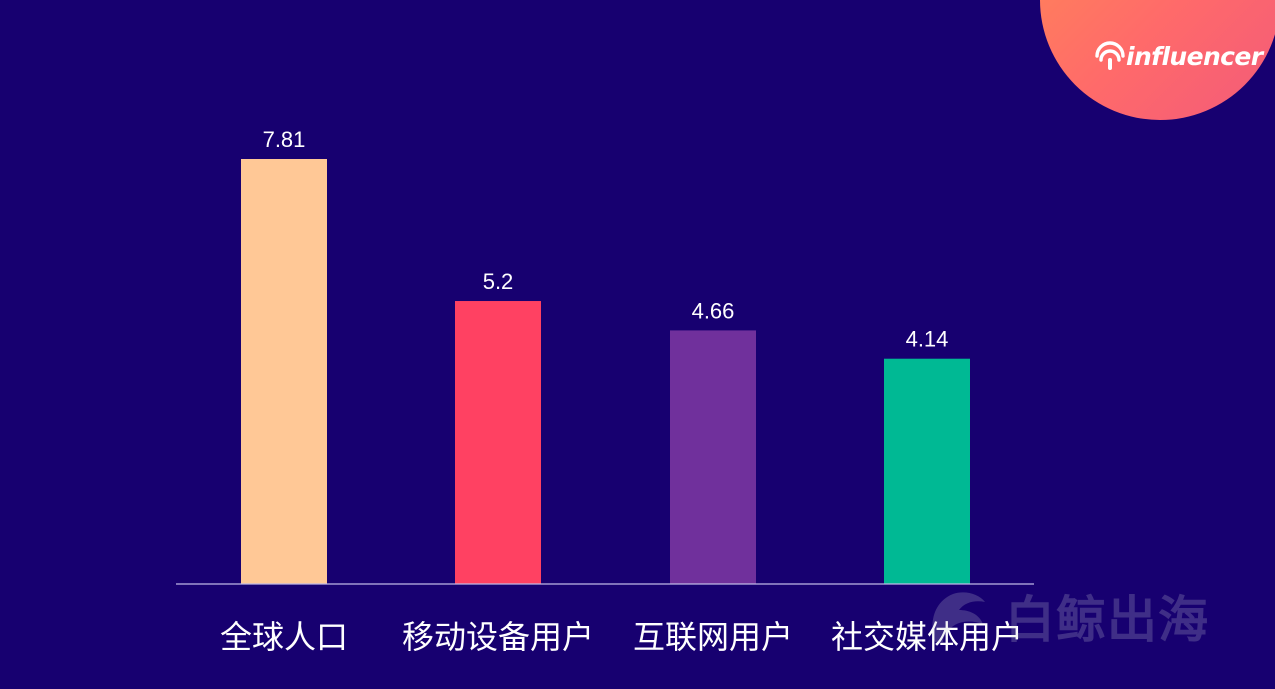 The width and height of the screenshot is (1275, 689). I want to click on brand-logo-text: influencer, so click(1194, 56).